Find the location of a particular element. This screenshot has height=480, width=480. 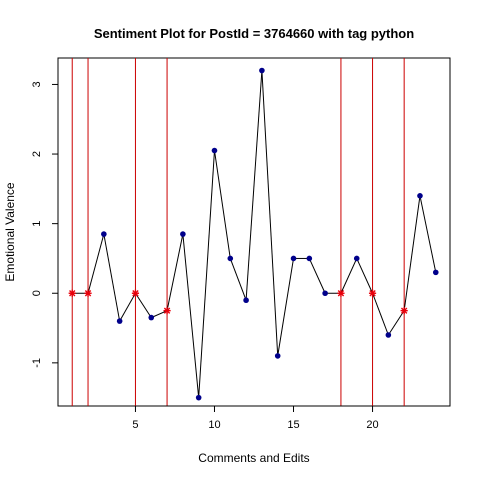

y-tick-label-3: 3 is located at coordinates (37, 84).